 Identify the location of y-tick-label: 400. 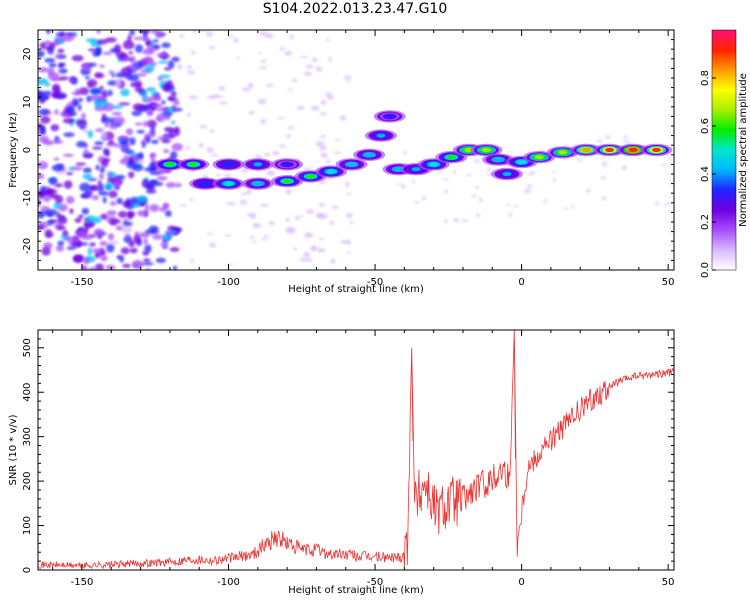
(27, 392).